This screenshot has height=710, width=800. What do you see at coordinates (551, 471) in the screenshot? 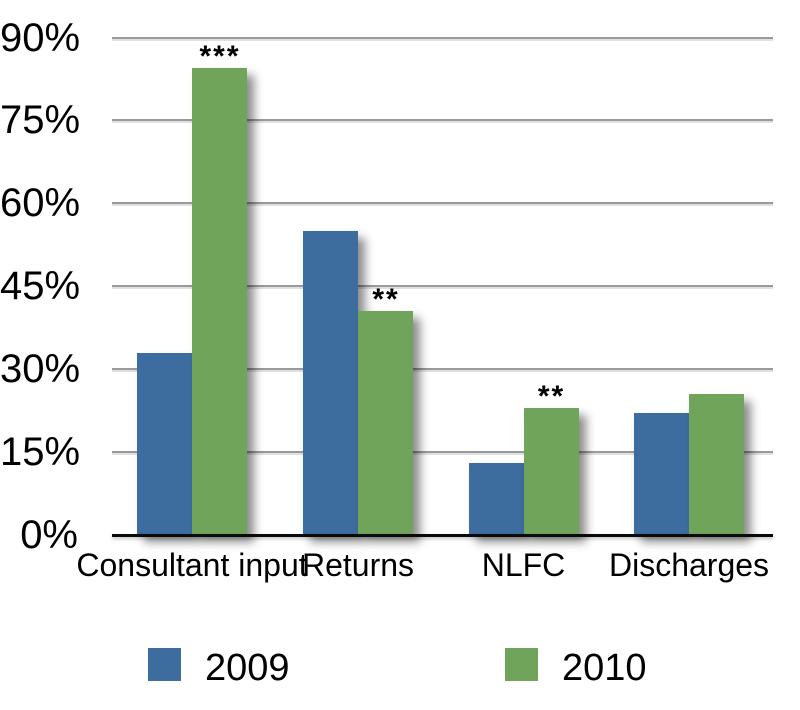
I see `bar-nlfc-2010` at bounding box center [551, 471].